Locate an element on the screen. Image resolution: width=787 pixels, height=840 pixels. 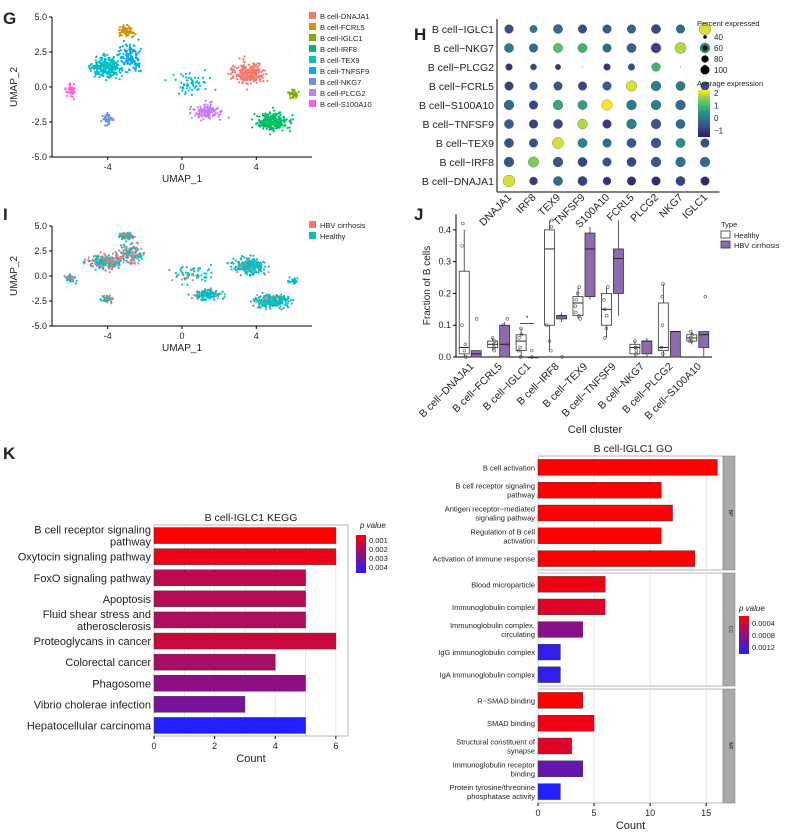
box is located at coordinates (704, 339).